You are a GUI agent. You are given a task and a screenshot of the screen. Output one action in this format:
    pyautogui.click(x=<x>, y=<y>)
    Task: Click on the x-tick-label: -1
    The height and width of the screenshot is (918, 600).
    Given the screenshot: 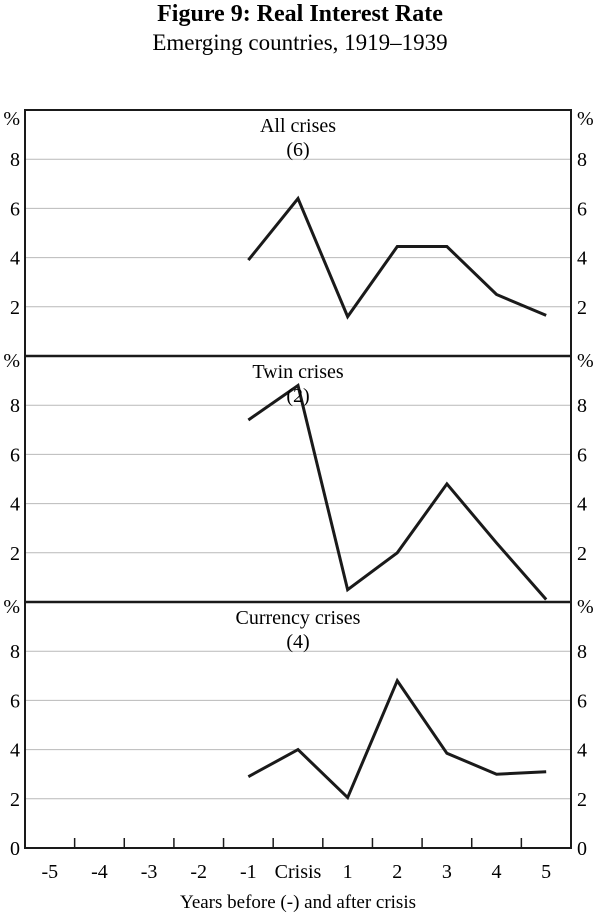 What is the action you would take?
    pyautogui.click(x=248, y=872)
    